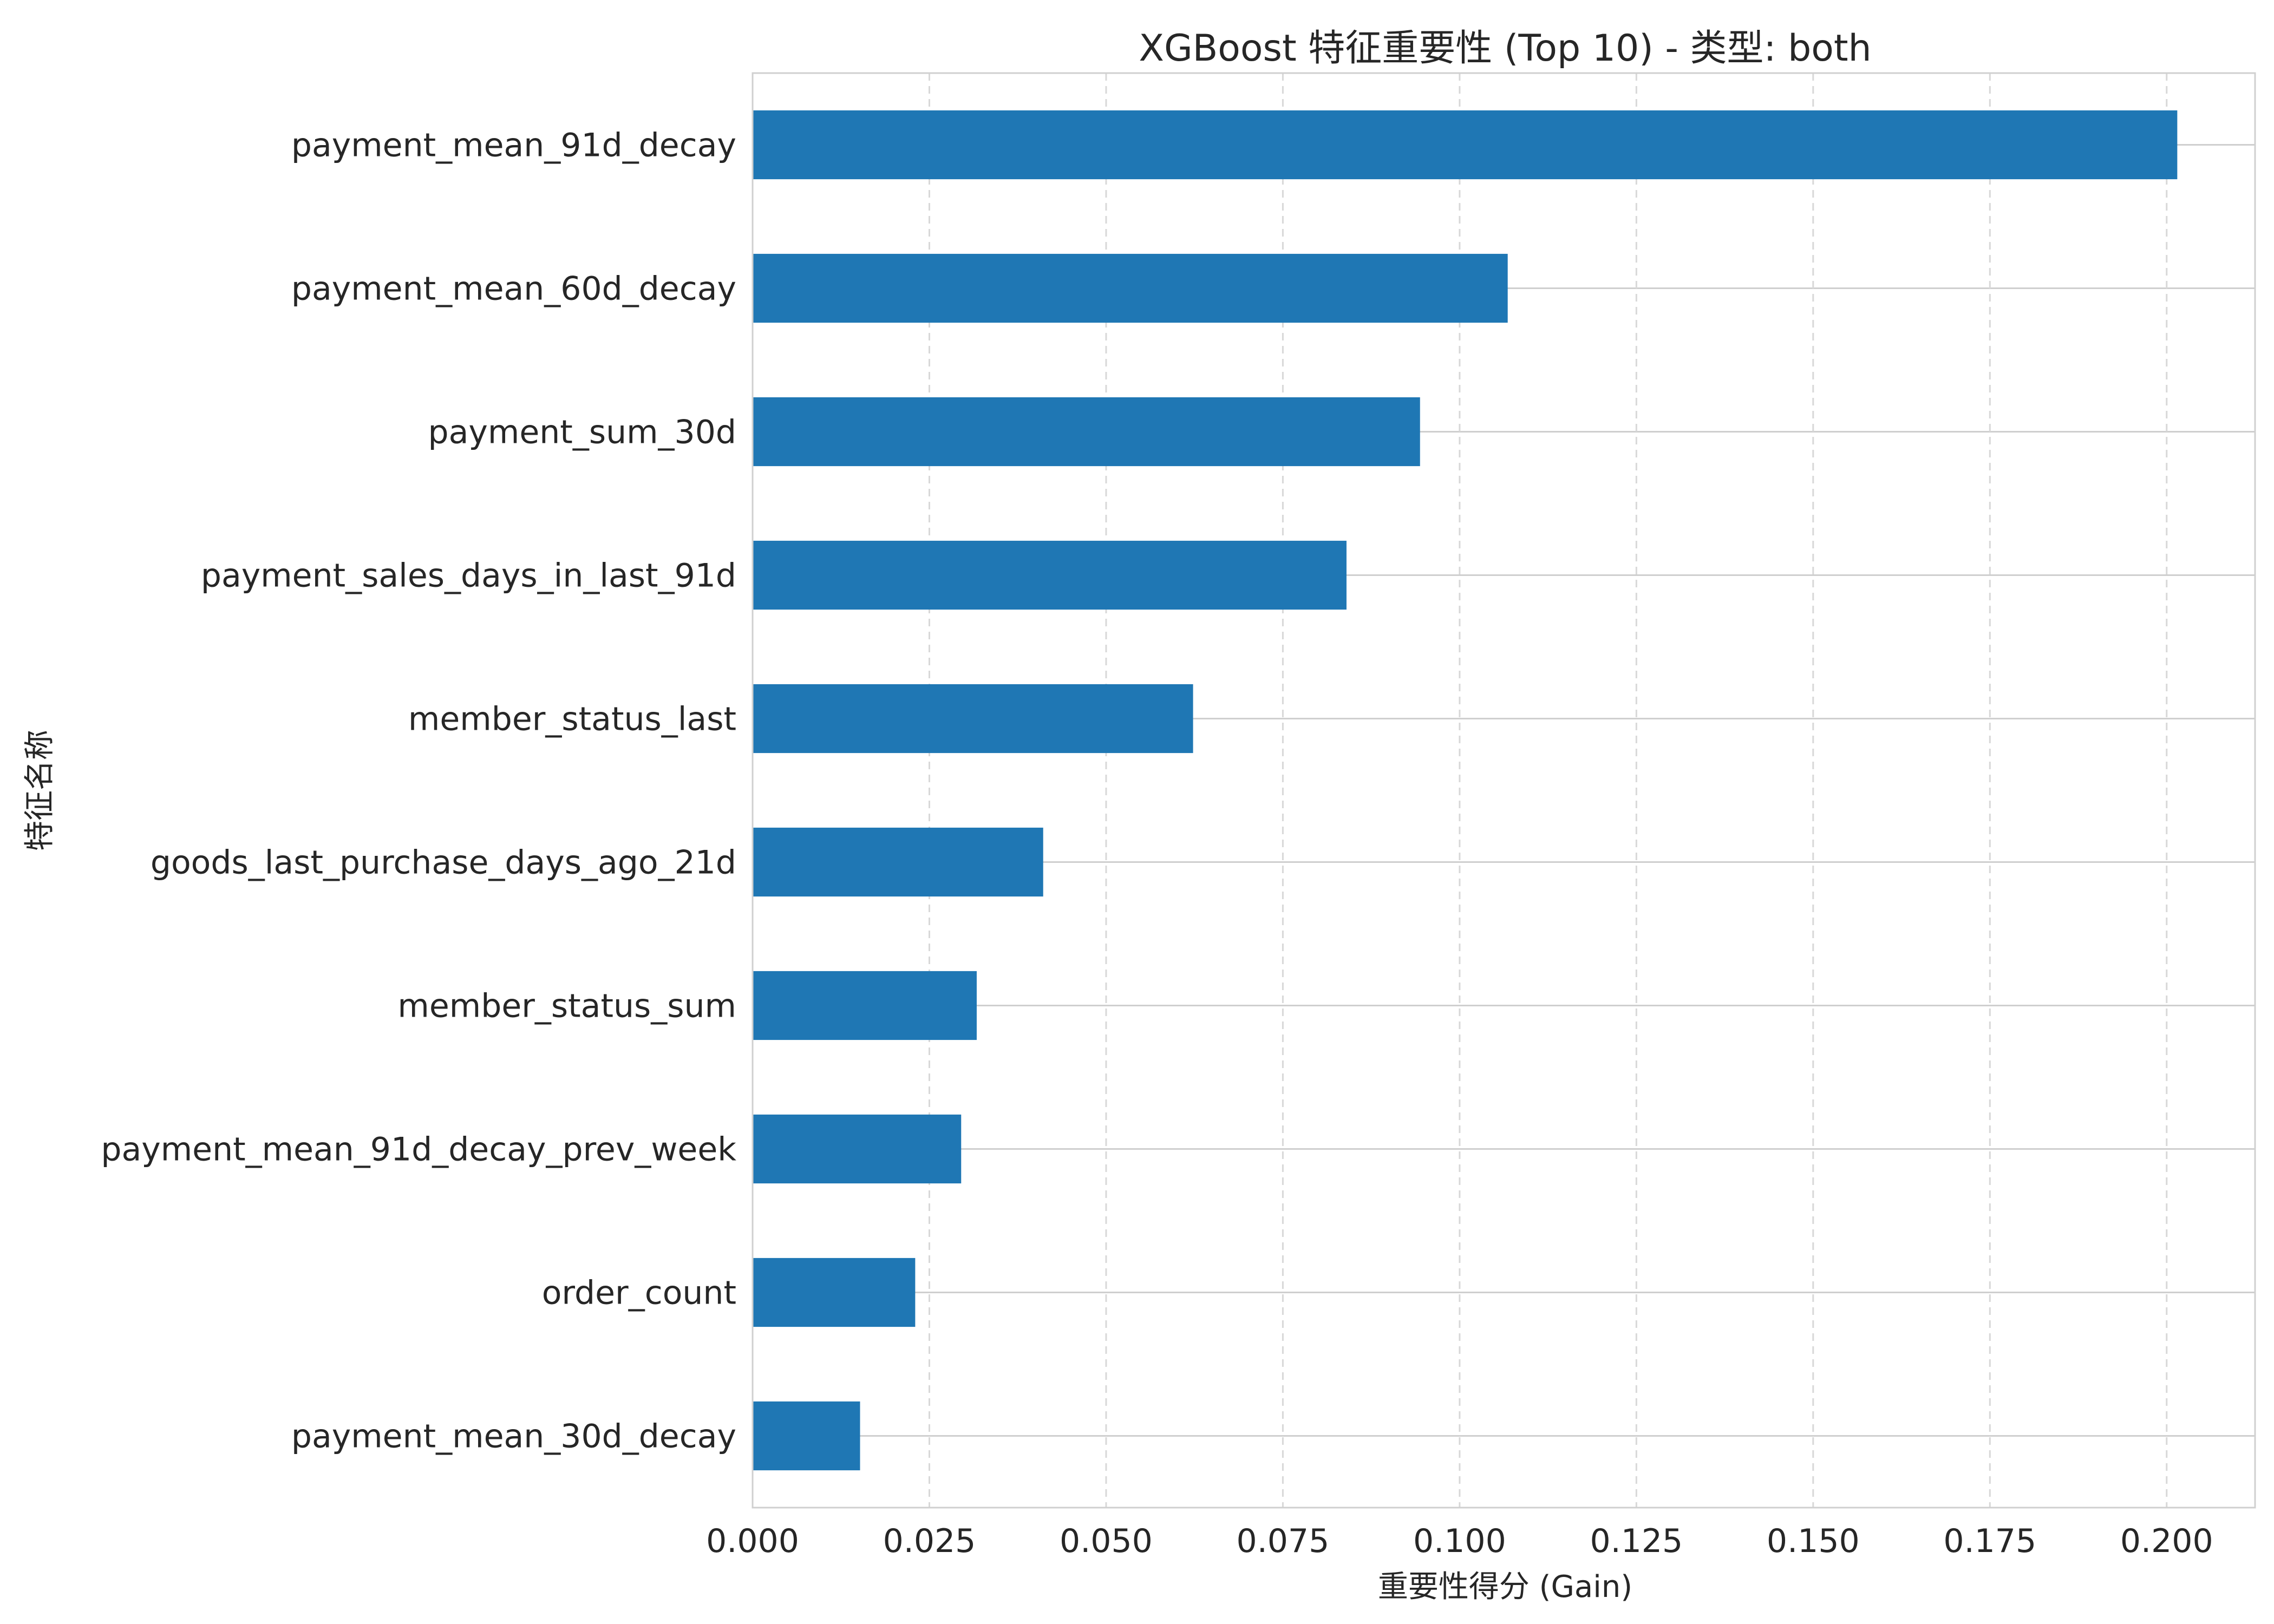  Describe the element at coordinates (835, 1292) in the screenshot. I see `bar-order-count` at that location.